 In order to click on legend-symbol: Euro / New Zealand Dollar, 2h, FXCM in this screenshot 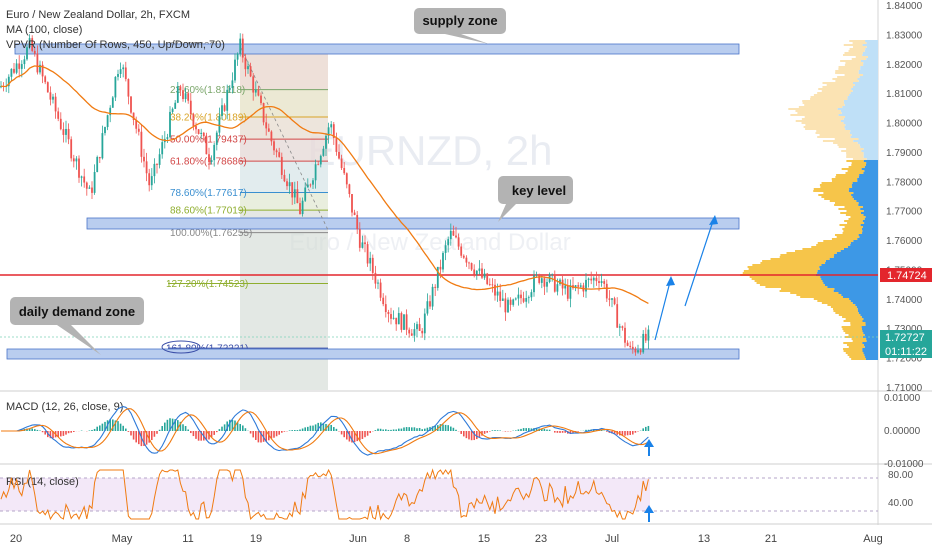, I will do `click(98, 15)`.